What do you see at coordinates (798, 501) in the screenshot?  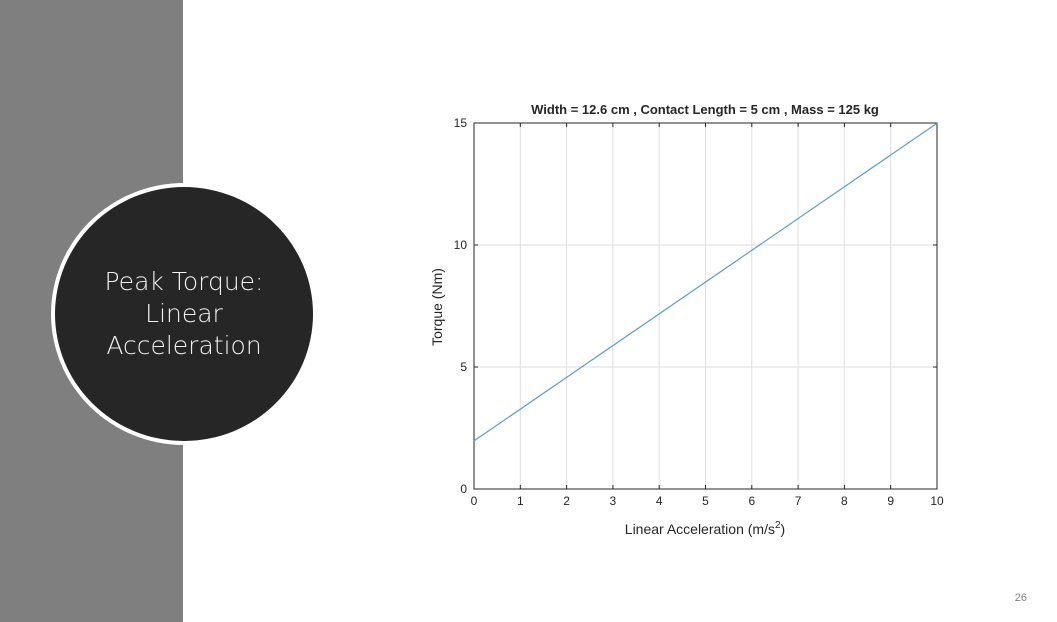 I see `x-tick-label: 7` at bounding box center [798, 501].